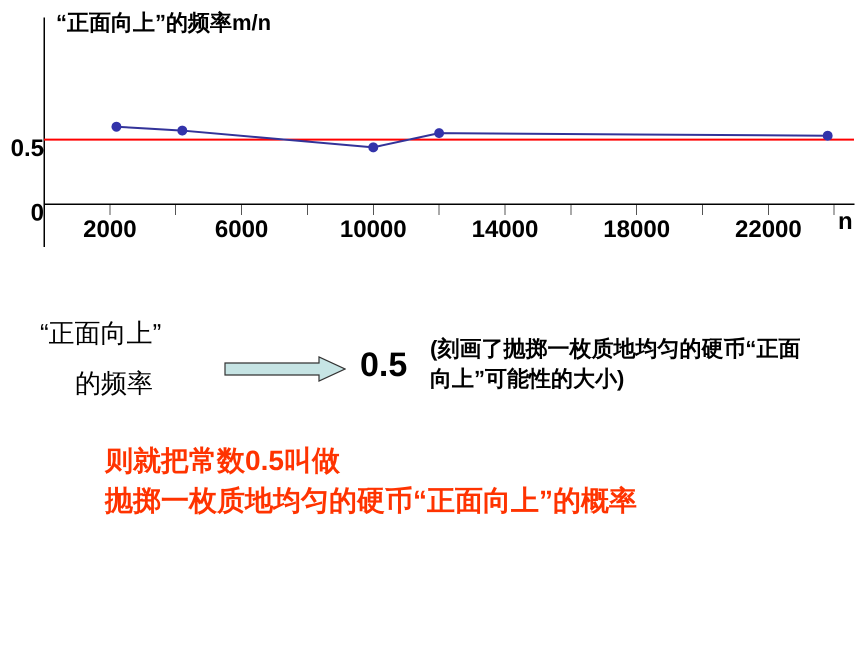 This screenshot has height=645, width=860. What do you see at coordinates (164, 23) in the screenshot?
I see `y-axis-title: “正面向上”的频率m/n` at bounding box center [164, 23].